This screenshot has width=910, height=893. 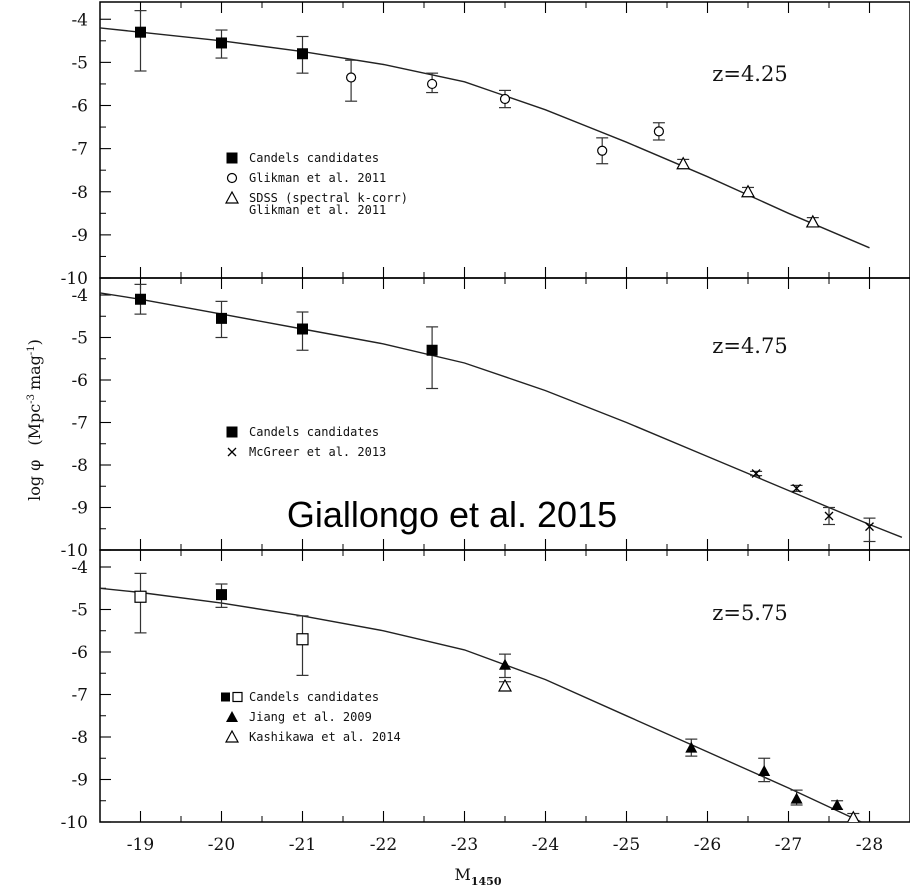 I want to click on x-tick-label: -19, so click(x=140, y=845).